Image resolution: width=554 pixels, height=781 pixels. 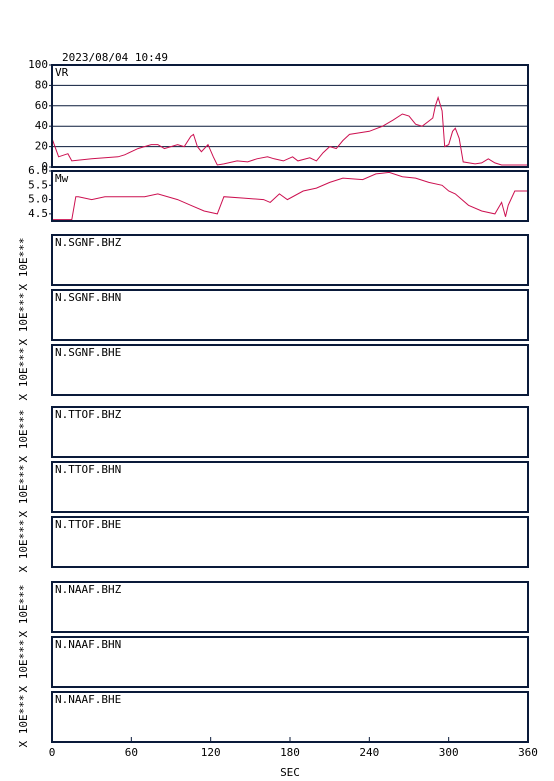 I want to click on x-tick-label: 180, so click(x=290, y=752).